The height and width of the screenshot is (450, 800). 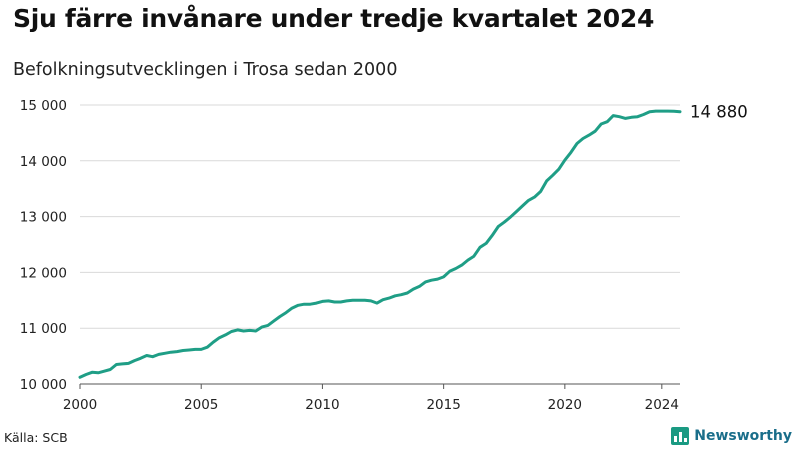 I want to click on x-tick-label: 2000, so click(x=80, y=405).